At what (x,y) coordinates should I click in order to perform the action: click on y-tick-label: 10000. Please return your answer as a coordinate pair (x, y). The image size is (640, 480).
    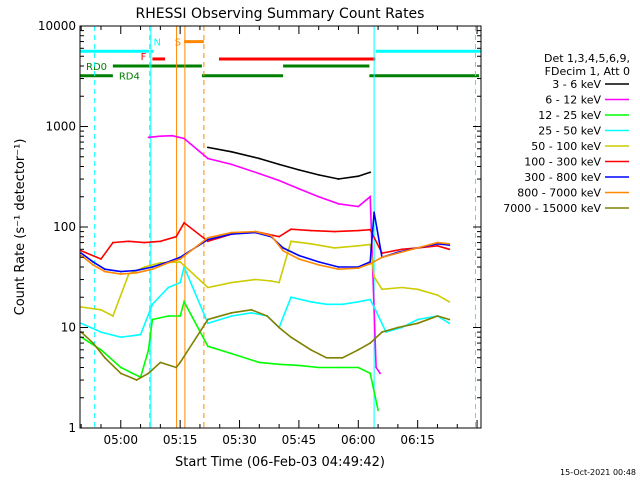
    Looking at the image, I should click on (57, 26).